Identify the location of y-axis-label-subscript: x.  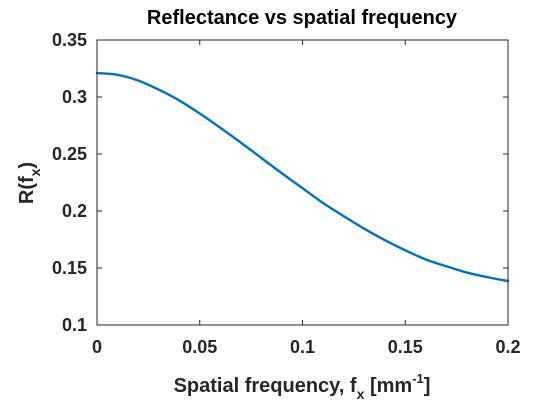
(35, 172).